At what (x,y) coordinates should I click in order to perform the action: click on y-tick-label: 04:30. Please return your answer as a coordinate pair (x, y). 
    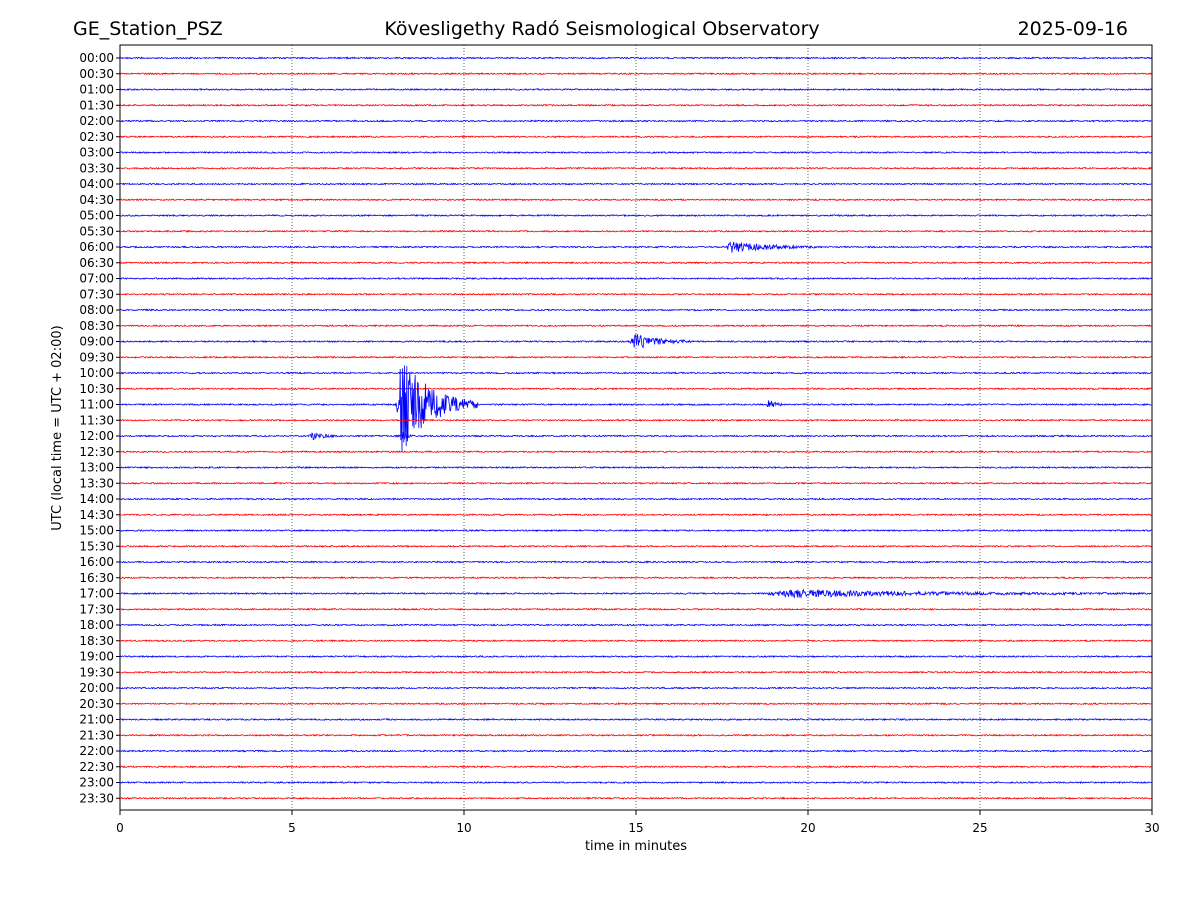
    Looking at the image, I should click on (96, 200).